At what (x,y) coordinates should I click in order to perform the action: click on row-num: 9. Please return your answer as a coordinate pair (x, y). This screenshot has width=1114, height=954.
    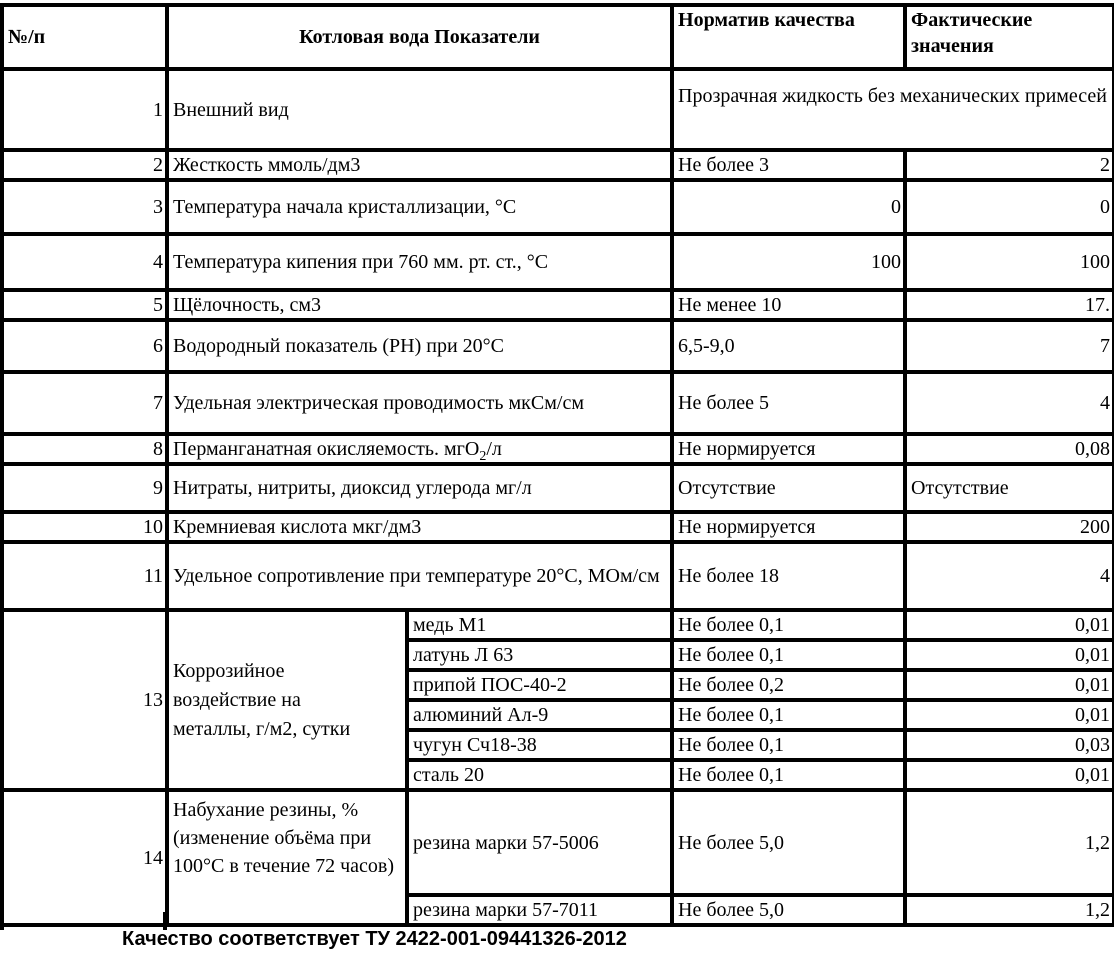
    Looking at the image, I should click on (84, 488).